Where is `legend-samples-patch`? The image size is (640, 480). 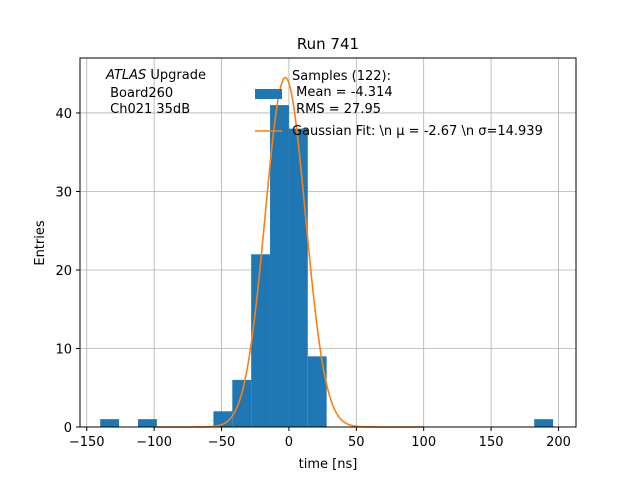 legend-samples-patch is located at coordinates (268, 94).